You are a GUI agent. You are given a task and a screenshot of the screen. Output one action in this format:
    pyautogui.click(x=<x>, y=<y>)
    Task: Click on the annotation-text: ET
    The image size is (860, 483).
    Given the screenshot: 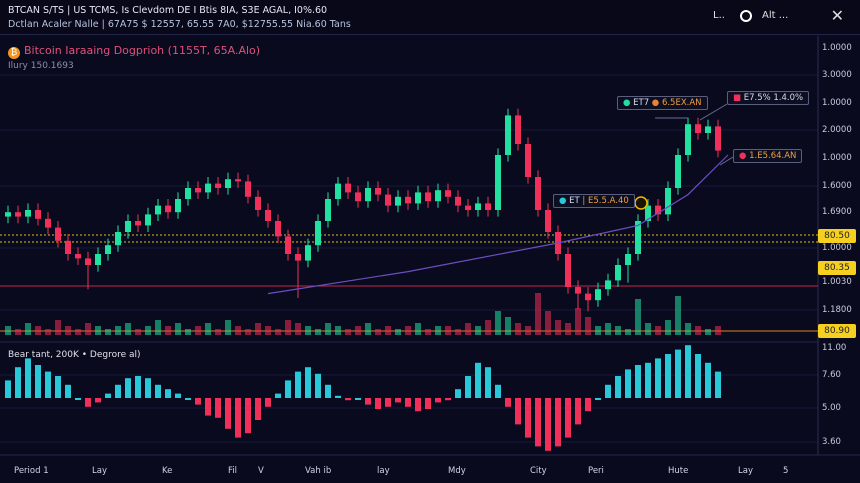 What is the action you would take?
    pyautogui.click(x=574, y=201)
    